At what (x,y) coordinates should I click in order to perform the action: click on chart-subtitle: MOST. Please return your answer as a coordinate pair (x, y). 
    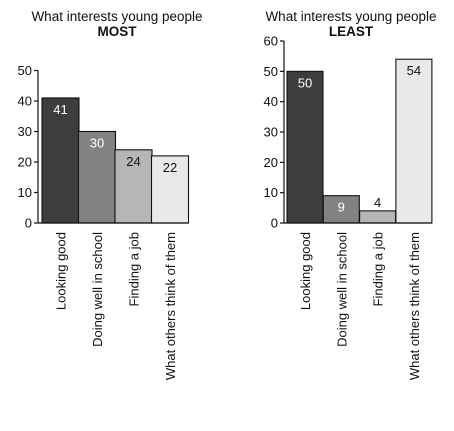
    Looking at the image, I should click on (118, 31).